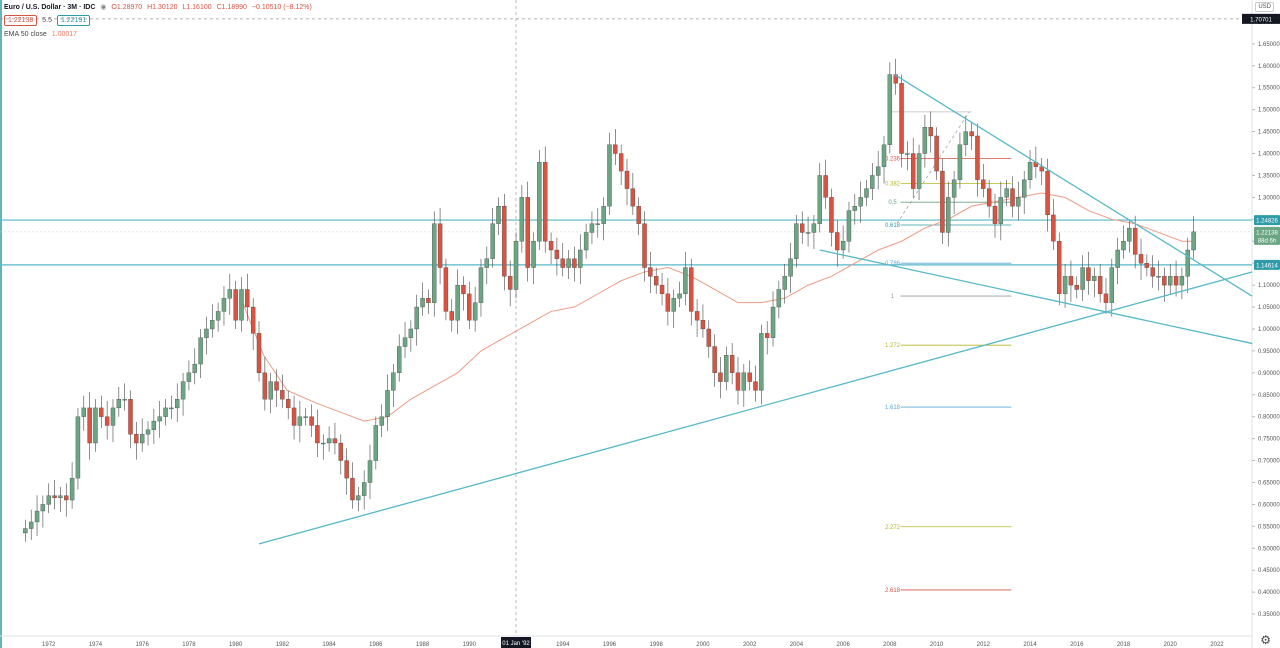  What do you see at coordinates (42, 34) in the screenshot?
I see `ema-legend: EMA 50 close 1.00017` at bounding box center [42, 34].